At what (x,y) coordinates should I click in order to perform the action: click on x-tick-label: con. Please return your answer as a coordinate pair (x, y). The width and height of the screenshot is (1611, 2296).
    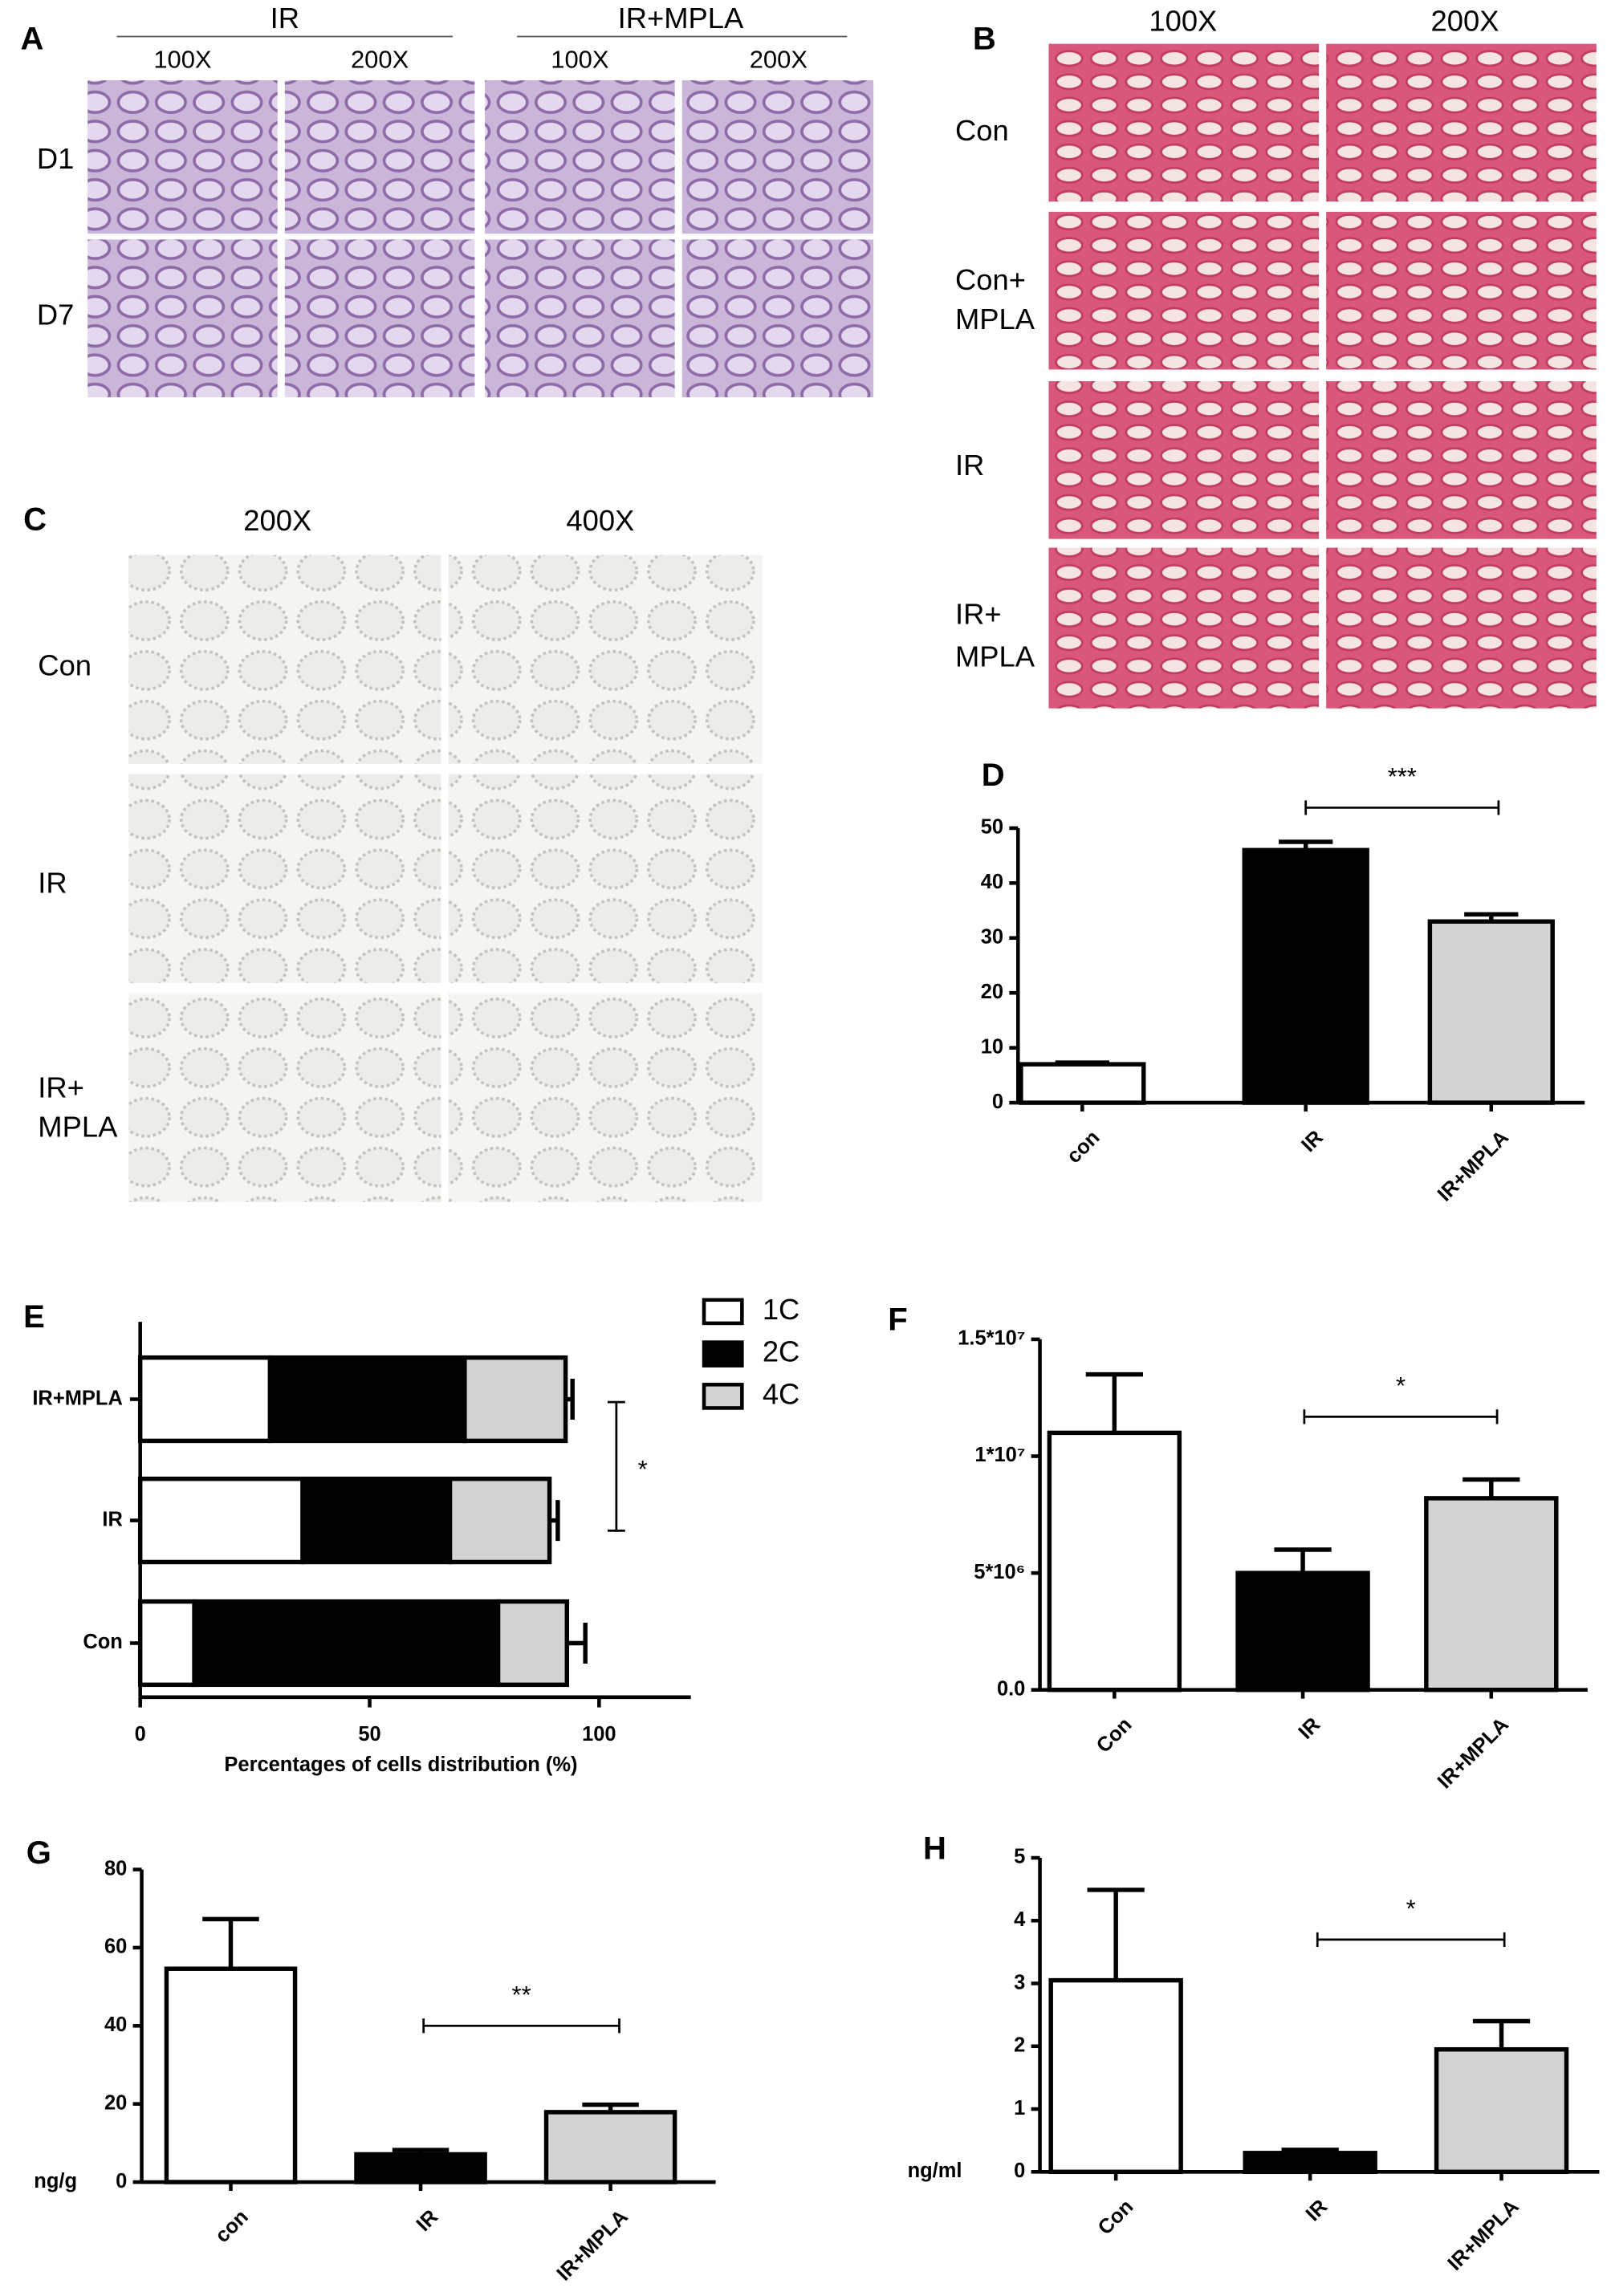
    Looking at the image, I should click on (232, 2226).